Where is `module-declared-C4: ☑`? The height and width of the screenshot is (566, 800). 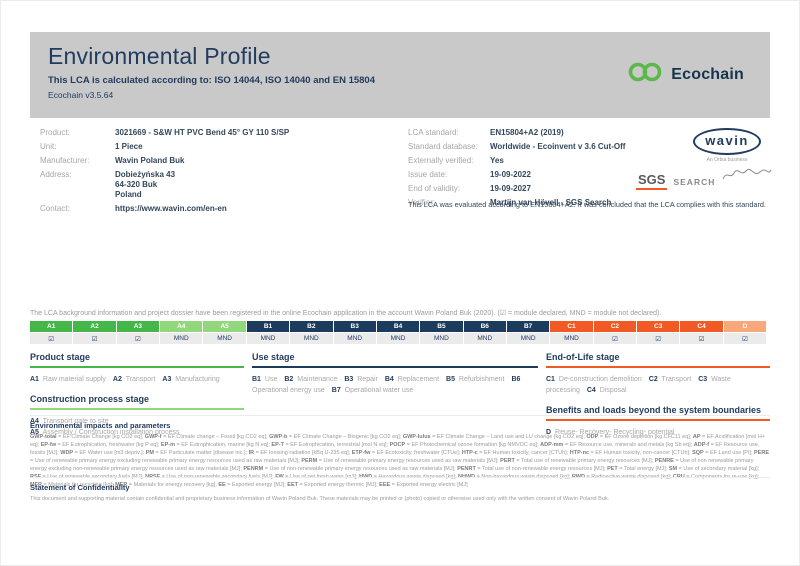 module-declared-C4: ☑ is located at coordinates (701, 338).